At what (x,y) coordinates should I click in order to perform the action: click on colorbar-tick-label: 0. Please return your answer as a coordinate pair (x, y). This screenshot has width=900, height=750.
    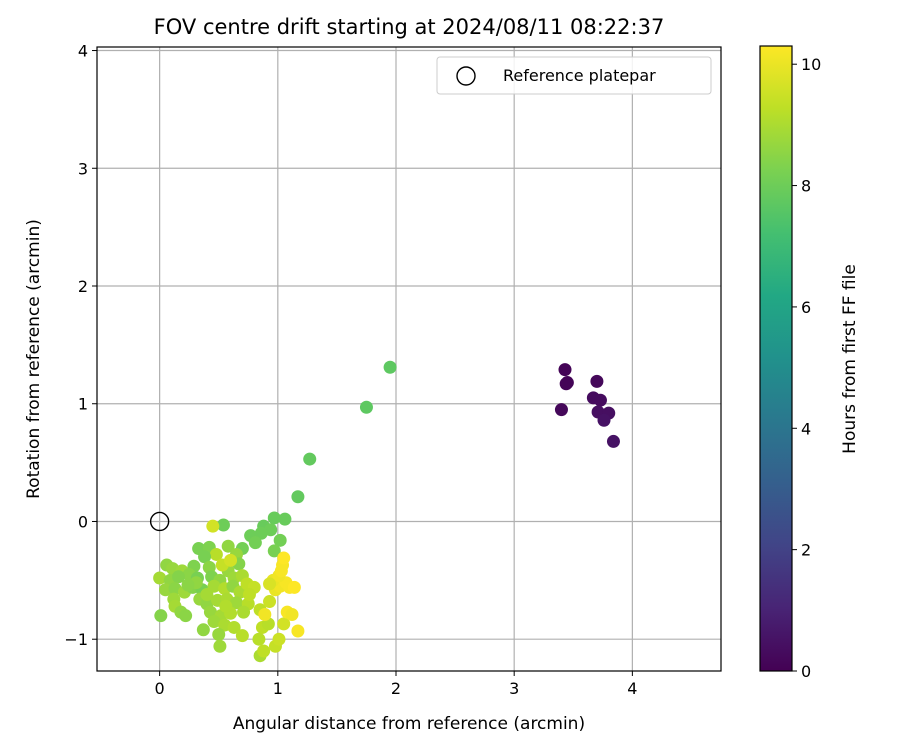
    Looking at the image, I should click on (806, 671).